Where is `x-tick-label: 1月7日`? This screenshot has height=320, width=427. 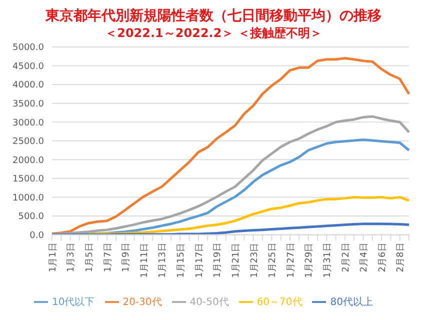 x-tick-label: 1月7日 is located at coordinates (108, 257).